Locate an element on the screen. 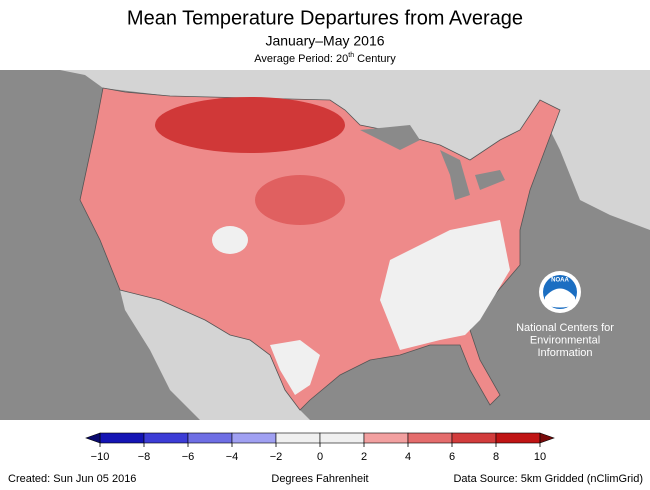 The height and width of the screenshot is (490, 650). subtitle: January–May 2016 is located at coordinates (324, 41).